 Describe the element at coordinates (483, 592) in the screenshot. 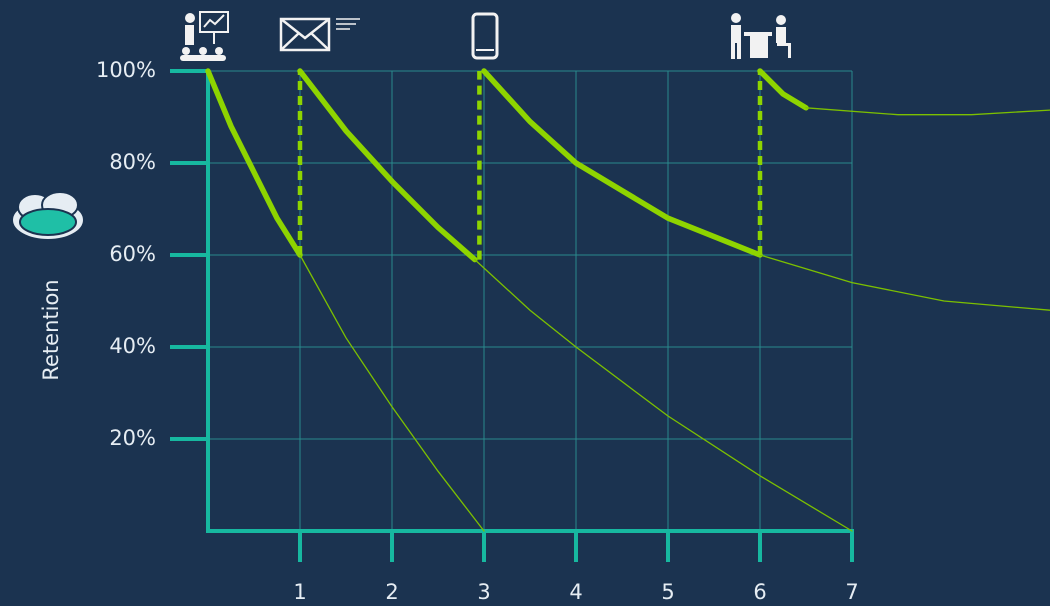

I see `x-tick-label: 3` at that location.